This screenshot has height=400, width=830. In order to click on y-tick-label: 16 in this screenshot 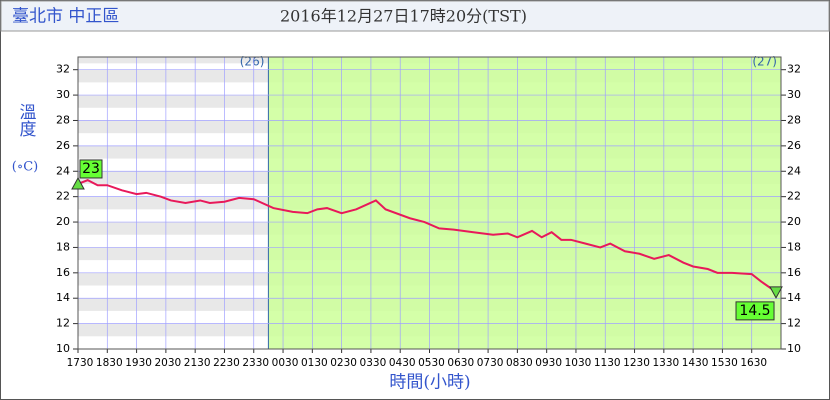, I will do `click(63, 272)`.